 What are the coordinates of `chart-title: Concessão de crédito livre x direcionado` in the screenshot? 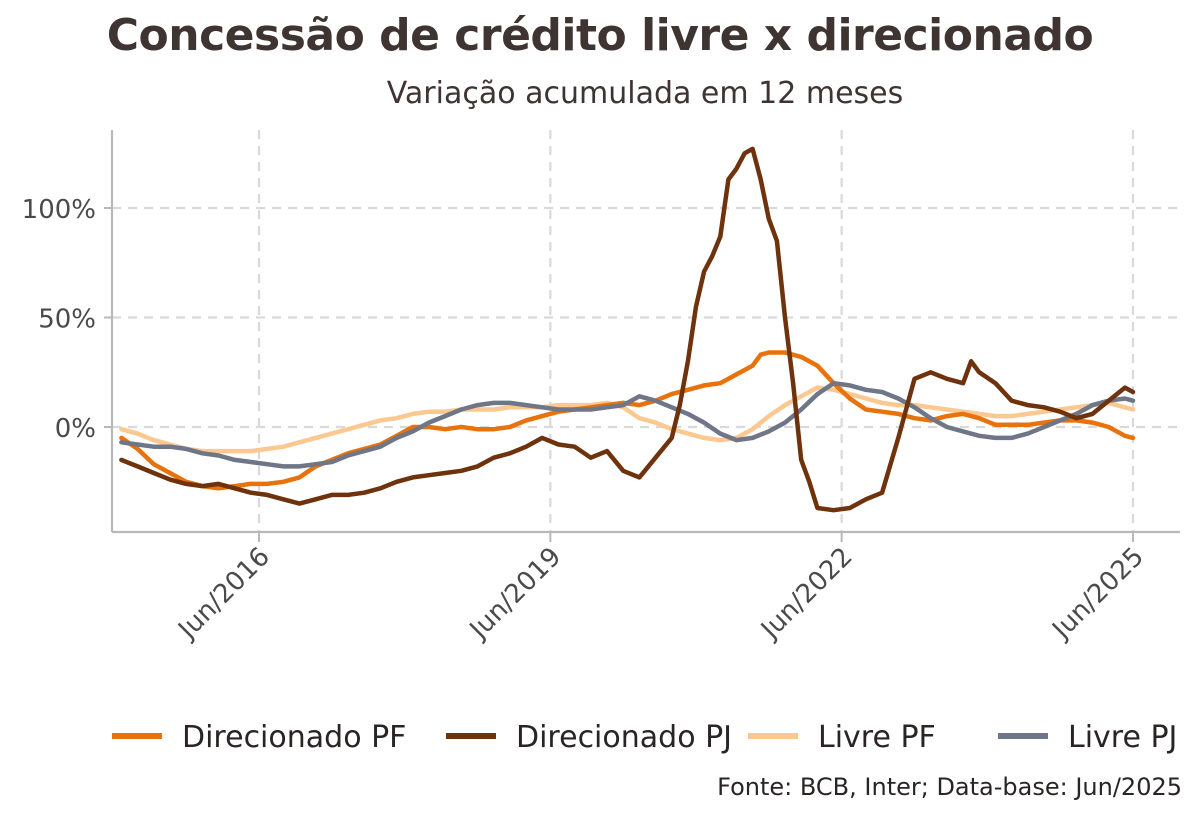 It's located at (600, 35).